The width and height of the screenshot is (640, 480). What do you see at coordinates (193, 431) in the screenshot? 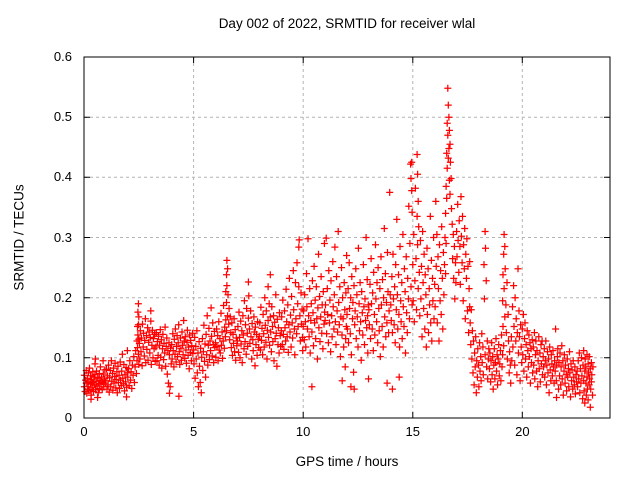
I see `x-tick-label: 5` at bounding box center [193, 431].